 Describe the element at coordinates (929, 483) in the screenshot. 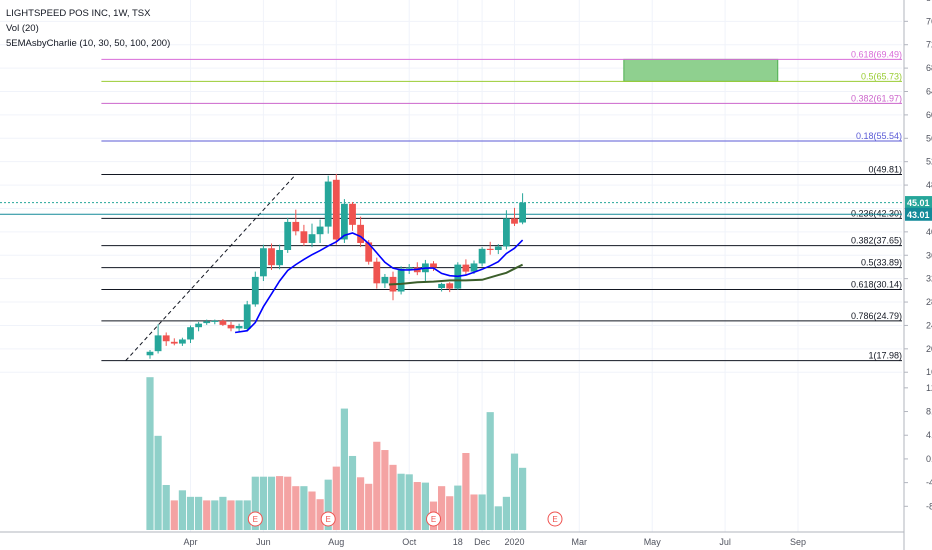

I see `volume-axis-label: -4.00` at that location.